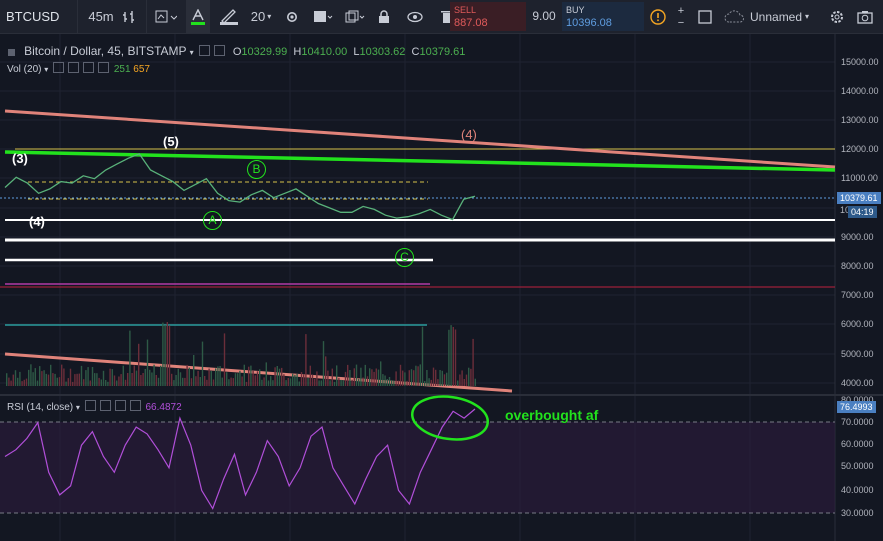  What do you see at coordinates (355, 16) in the screenshot?
I see `clone-icon` at bounding box center [355, 16].